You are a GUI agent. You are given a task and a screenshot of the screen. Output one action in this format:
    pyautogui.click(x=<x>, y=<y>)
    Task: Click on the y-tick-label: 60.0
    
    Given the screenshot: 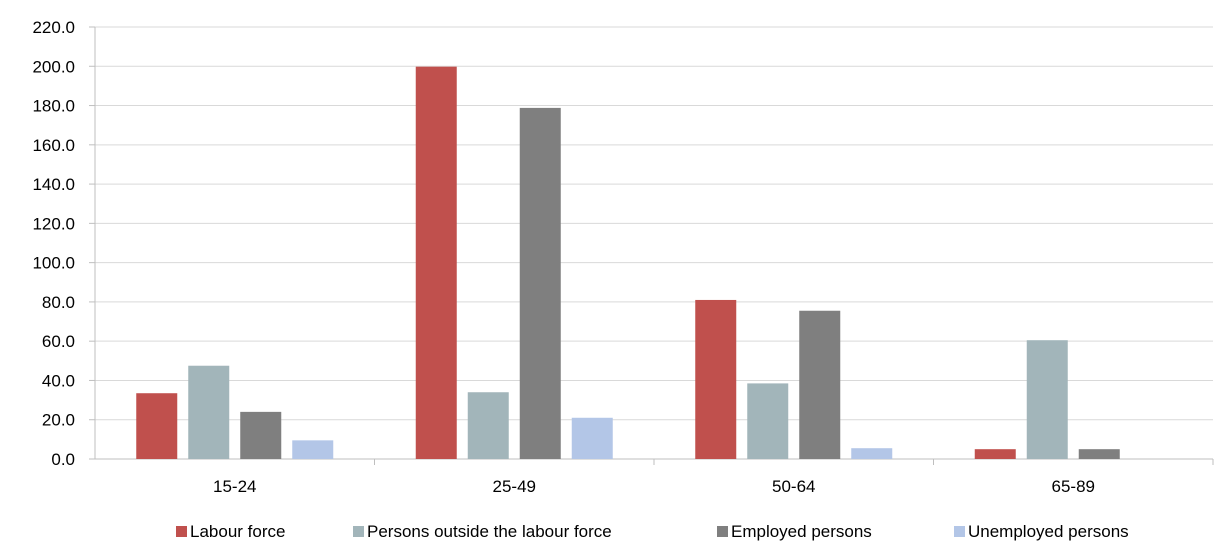 What is the action you would take?
    pyautogui.click(x=58, y=341)
    